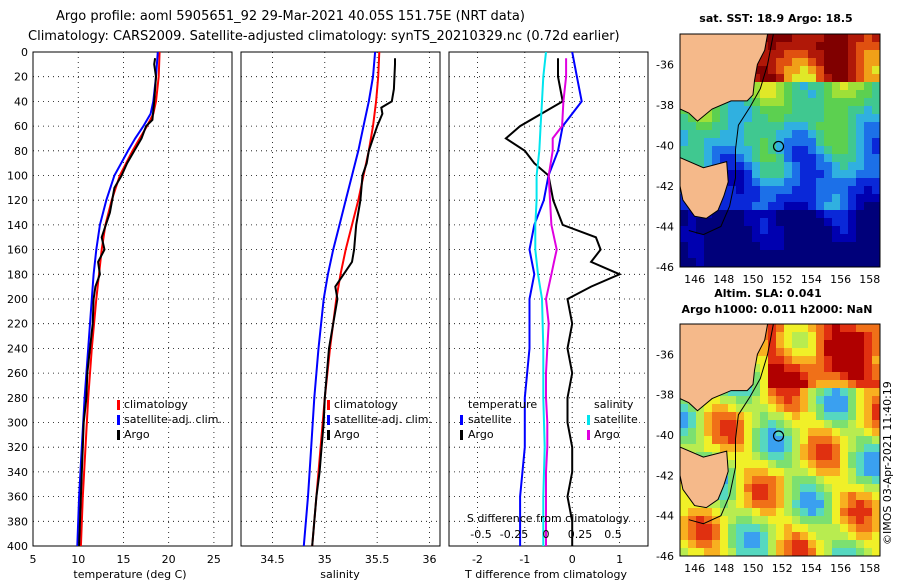 Image resolution: width=900 pixels, height=580 pixels. What do you see at coordinates (461, 435) in the screenshot?
I see `legend-swatch-argo-t` at bounding box center [461, 435].